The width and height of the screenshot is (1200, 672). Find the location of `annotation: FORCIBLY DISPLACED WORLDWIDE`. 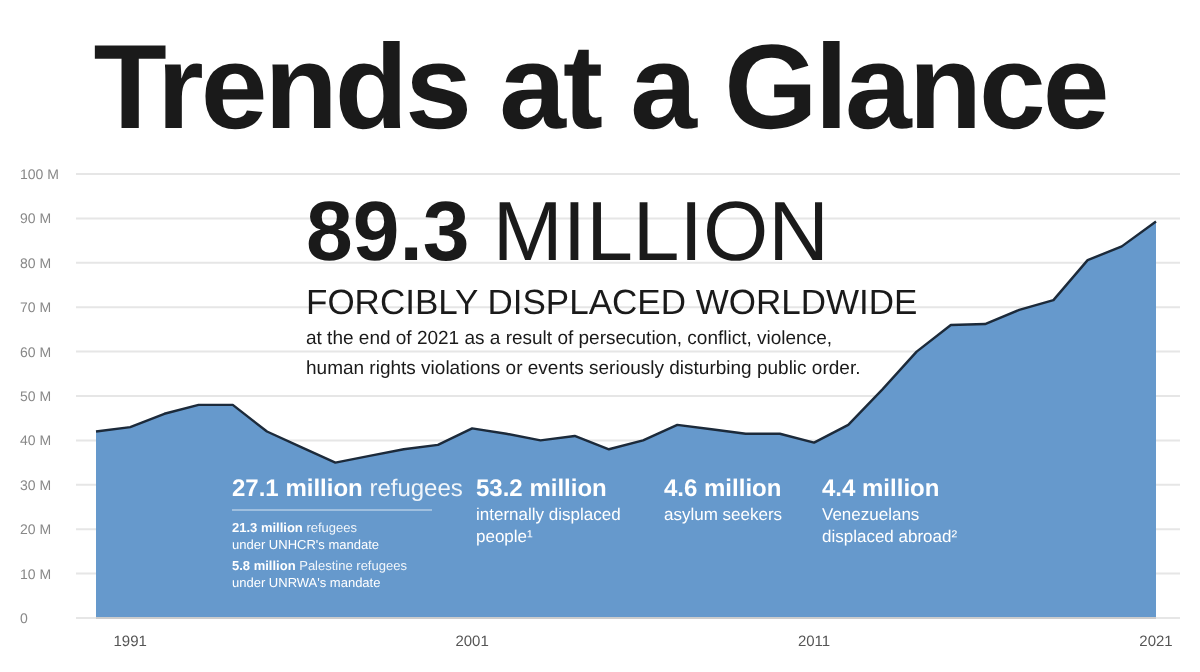

annotation: FORCIBLY DISPLACED WORLDWIDE is located at coordinates (612, 302).